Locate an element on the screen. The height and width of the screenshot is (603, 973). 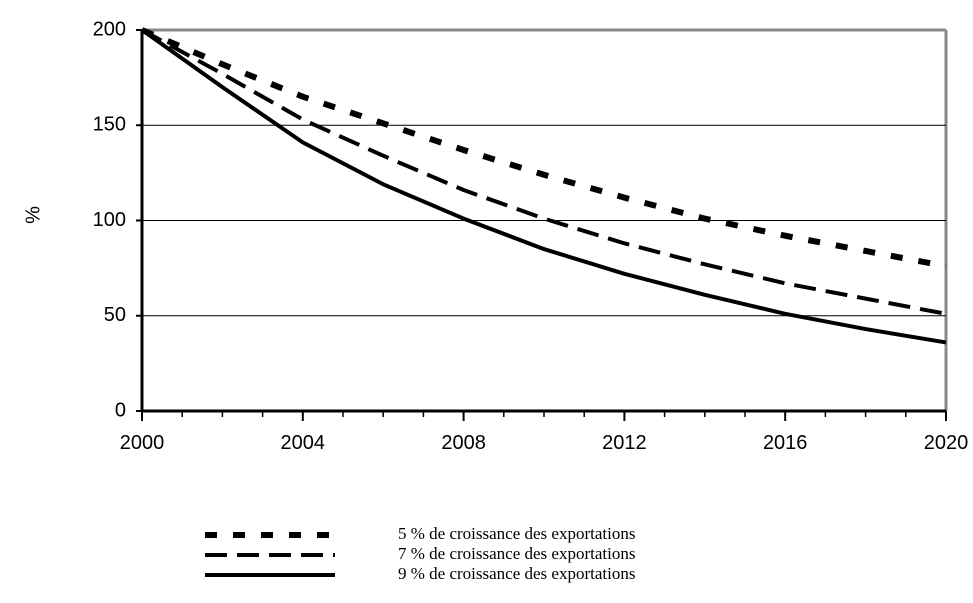
legend-label: 7 % de croissance des exportations is located at coordinates (516, 553).